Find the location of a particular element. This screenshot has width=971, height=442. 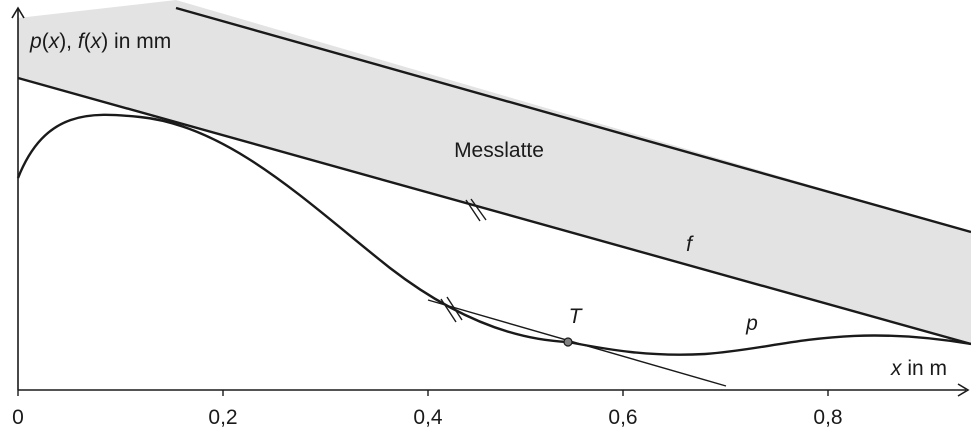

y-axis-arrow is located at coordinates (18, 12).